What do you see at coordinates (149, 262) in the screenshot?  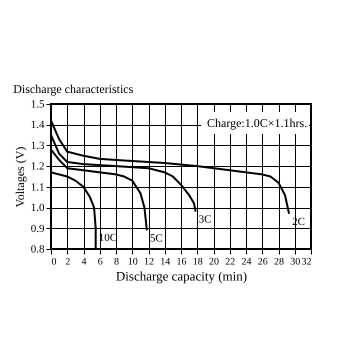 I see `x-tick-label: 12` at bounding box center [149, 262].